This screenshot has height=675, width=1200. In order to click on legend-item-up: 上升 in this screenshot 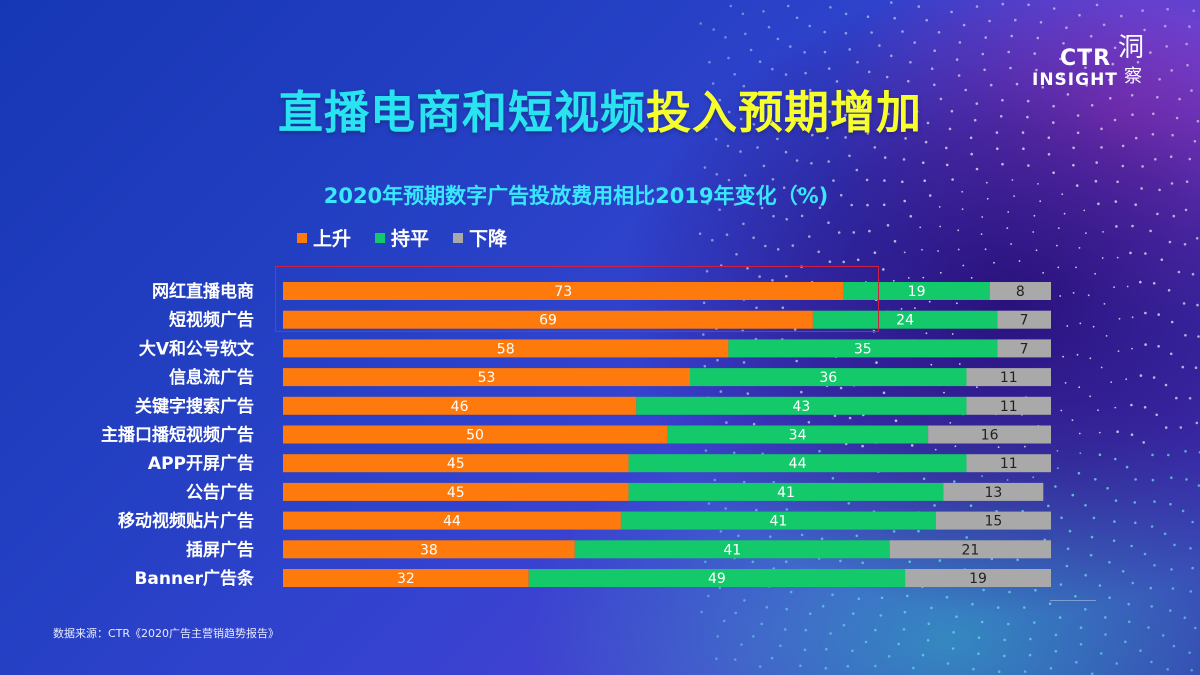, I will do `click(324, 237)`.